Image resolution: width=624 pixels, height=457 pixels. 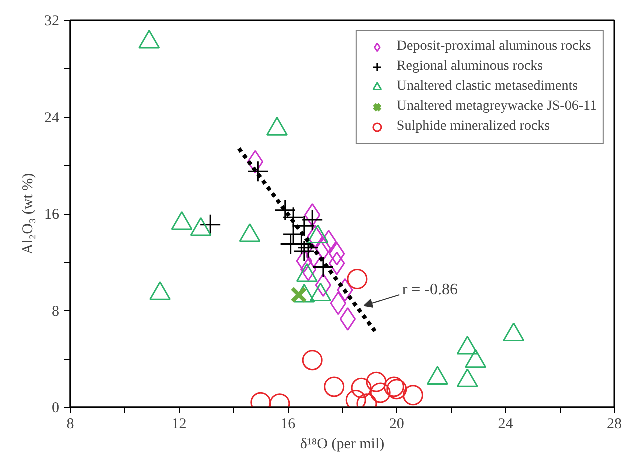 I want to click on legend-label: Unaltered metagreywacke JS-06-11, so click(x=496, y=107).